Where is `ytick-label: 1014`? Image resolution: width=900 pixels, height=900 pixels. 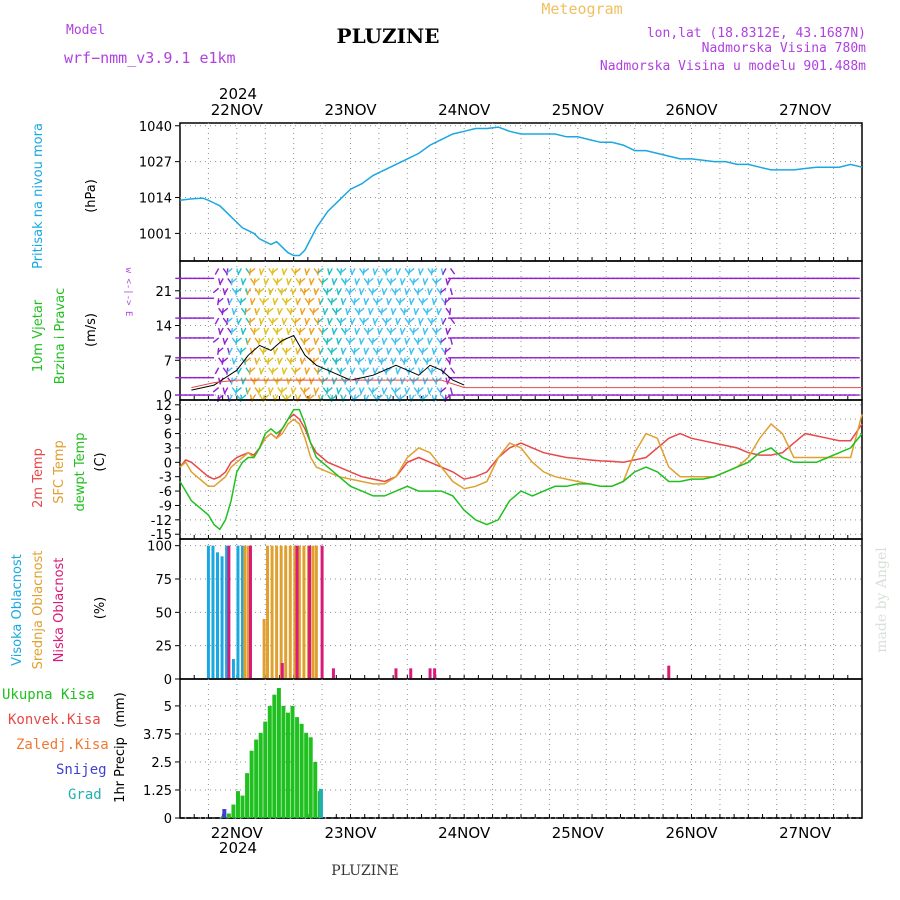 ytick-label: 1014 is located at coordinates (155, 199).